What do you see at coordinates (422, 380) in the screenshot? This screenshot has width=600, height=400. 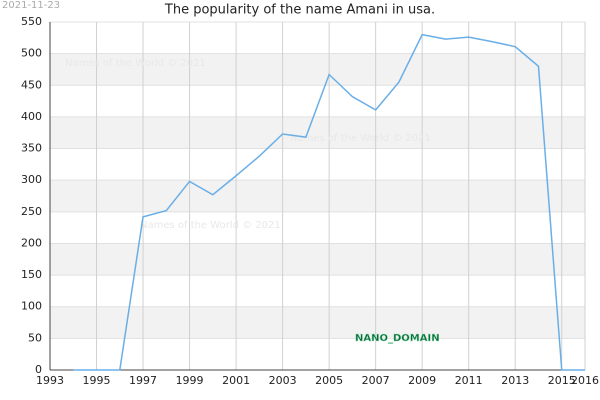 I see `x-tick-label: 2009` at bounding box center [422, 380].